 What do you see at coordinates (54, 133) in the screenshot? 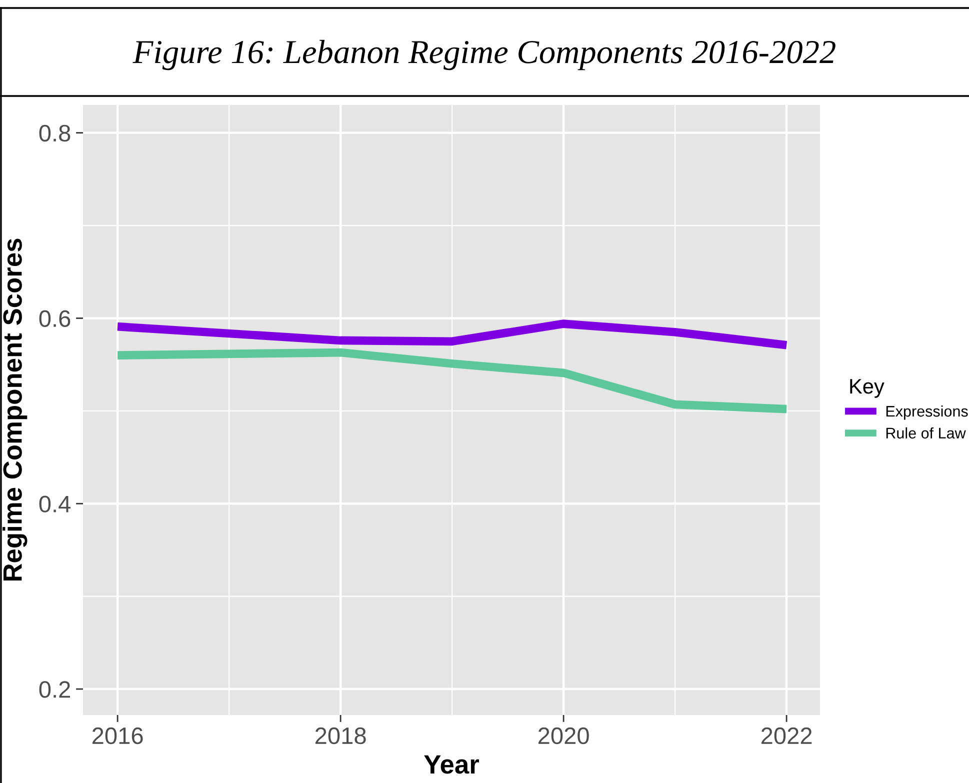
I see `y-tick-label: 0.8` at bounding box center [54, 133].